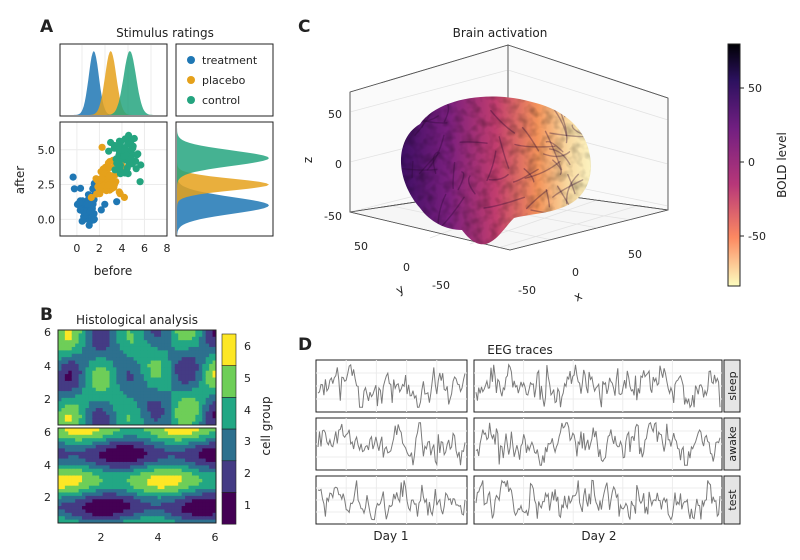 Image resolution: width=800 pixels, height=560 pixels. What do you see at coordinates (215, 537) in the screenshot?
I see `hm-xtick-6: 6` at bounding box center [215, 537].